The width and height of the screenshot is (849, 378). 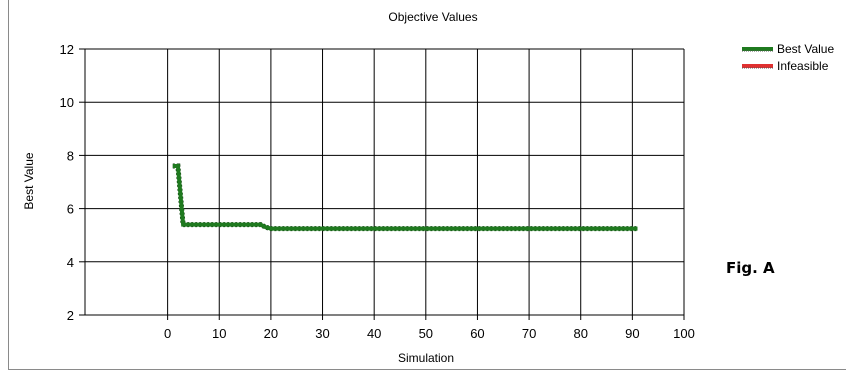 I want to click on x-tick-label: 80, so click(x=580, y=333).